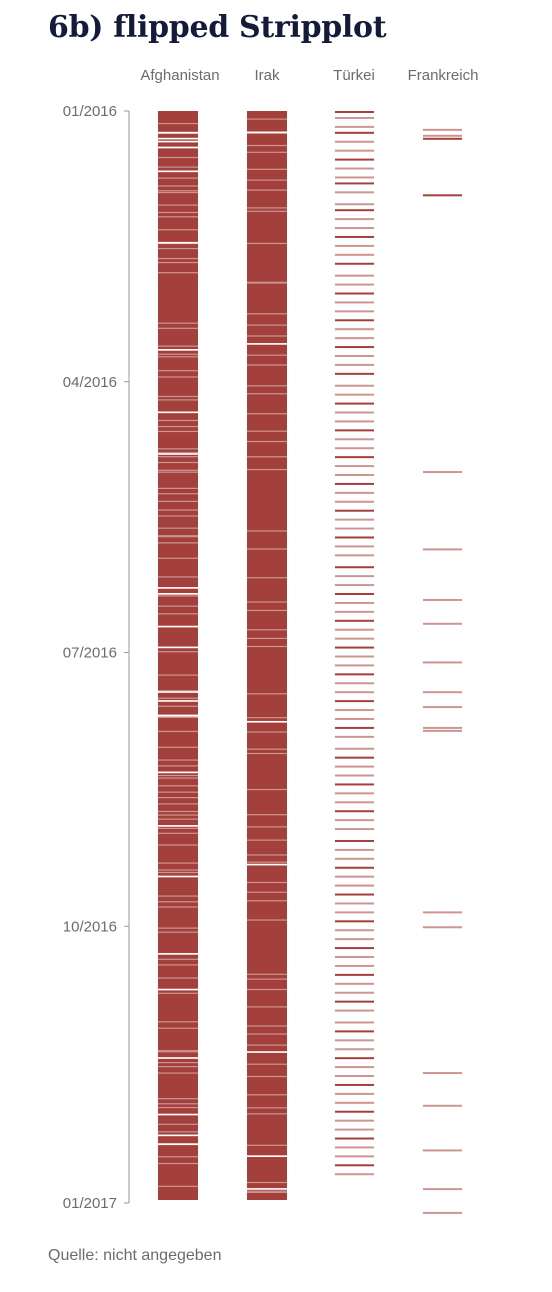  What do you see at coordinates (443, 75) in the screenshot?
I see `column-header-3: Frankreich` at bounding box center [443, 75].